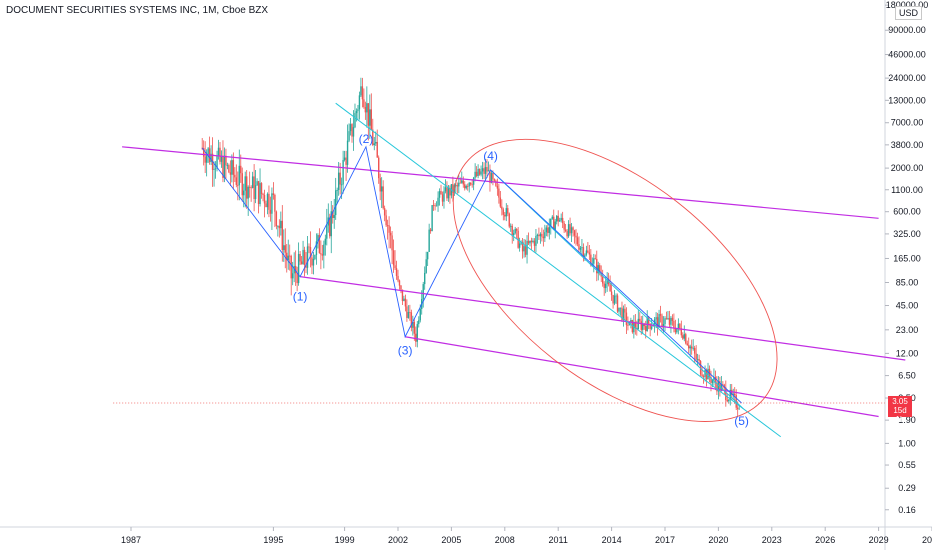 The image size is (932, 550). Describe the element at coordinates (907, 234) in the screenshot. I see `price-tick-label: 325.00` at that location.